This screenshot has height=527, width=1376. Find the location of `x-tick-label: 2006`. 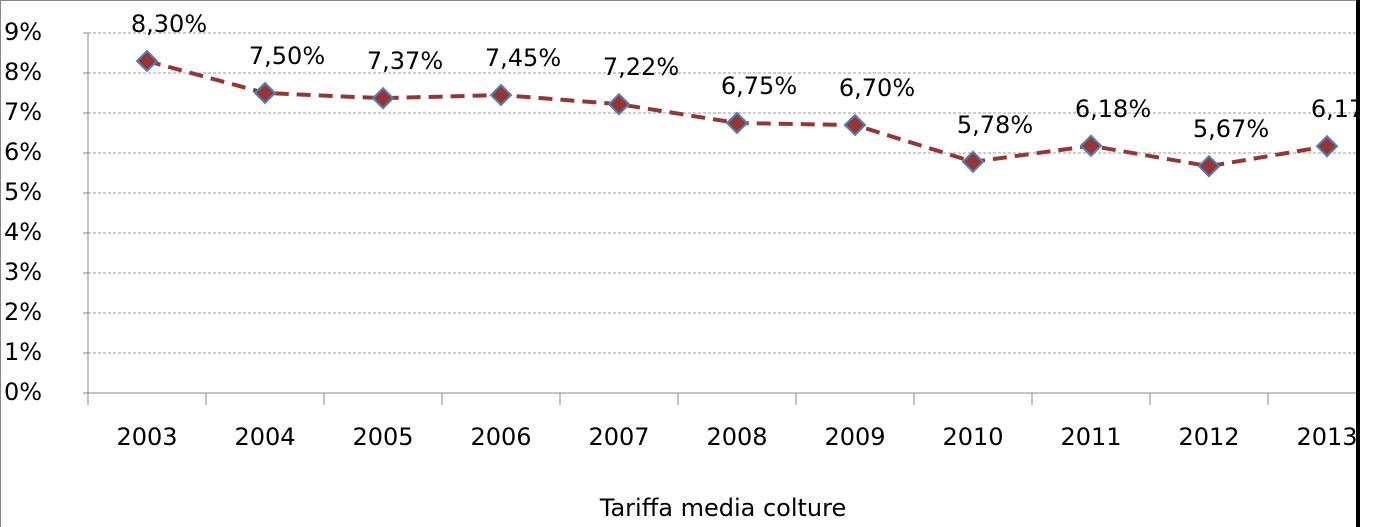

x-tick-label: 2006 is located at coordinates (500, 437).